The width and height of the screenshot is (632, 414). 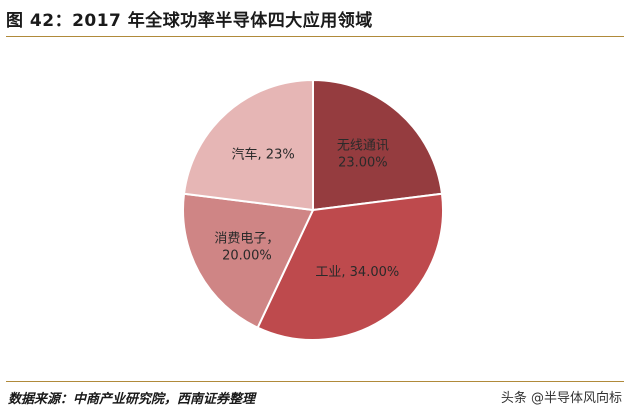 What do you see at coordinates (363, 154) in the screenshot?
I see `slice-label-wireless-communication: 无线通讯 23.00%` at bounding box center [363, 154].